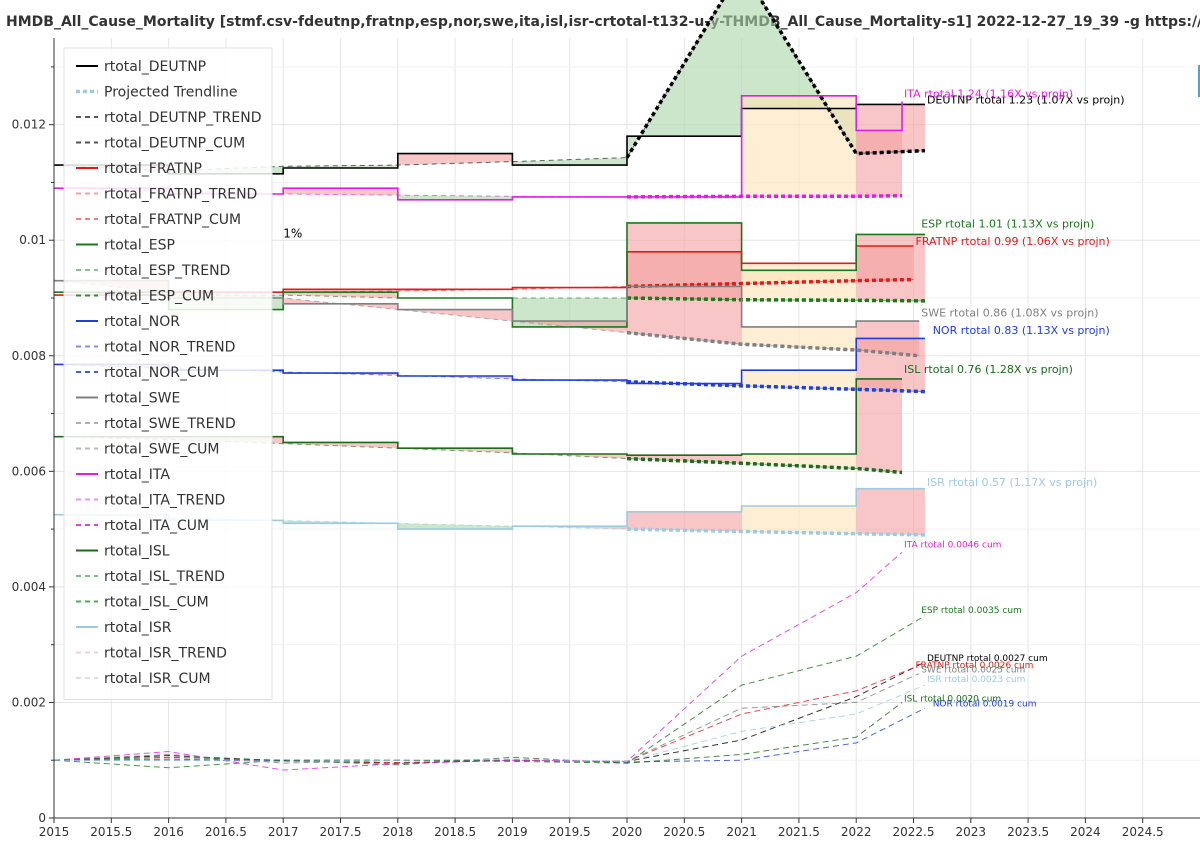  Describe the element at coordinates (1143, 832) in the screenshot. I see `x-tick-label: 2024.5` at that location.